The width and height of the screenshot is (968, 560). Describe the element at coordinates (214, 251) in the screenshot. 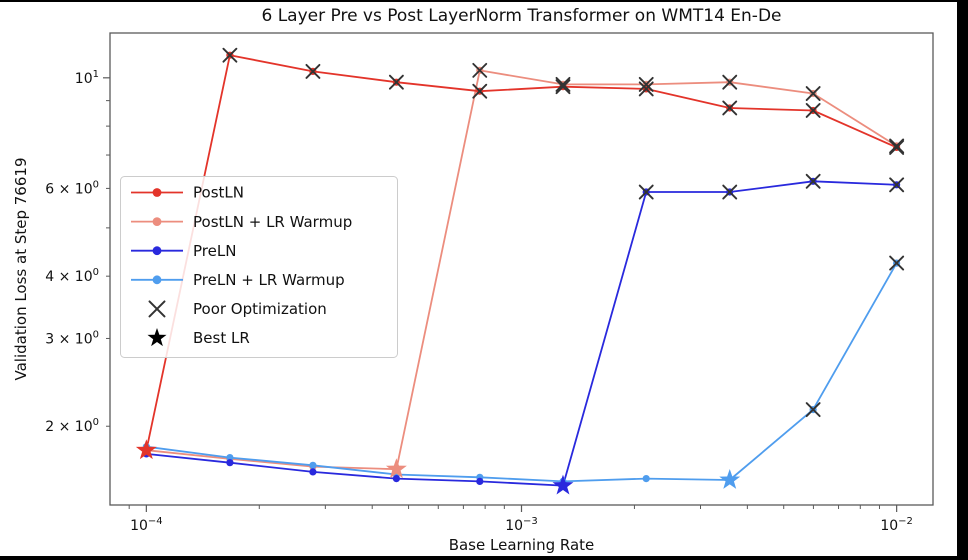

I see `legend-label: PreLN` at that location.